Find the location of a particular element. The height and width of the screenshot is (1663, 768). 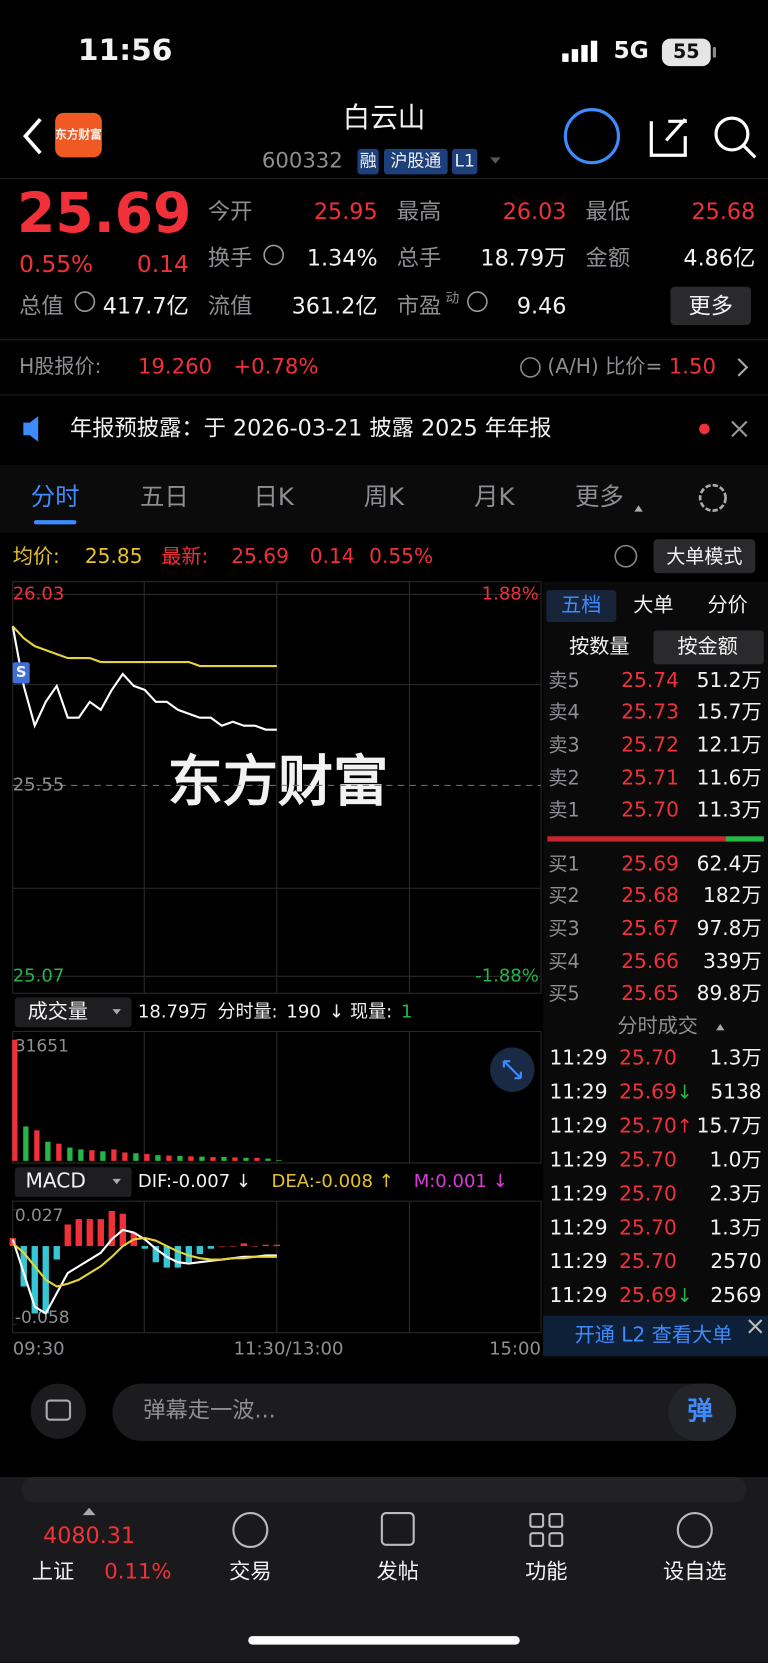

macd-selector is located at coordinates (73, 1182).